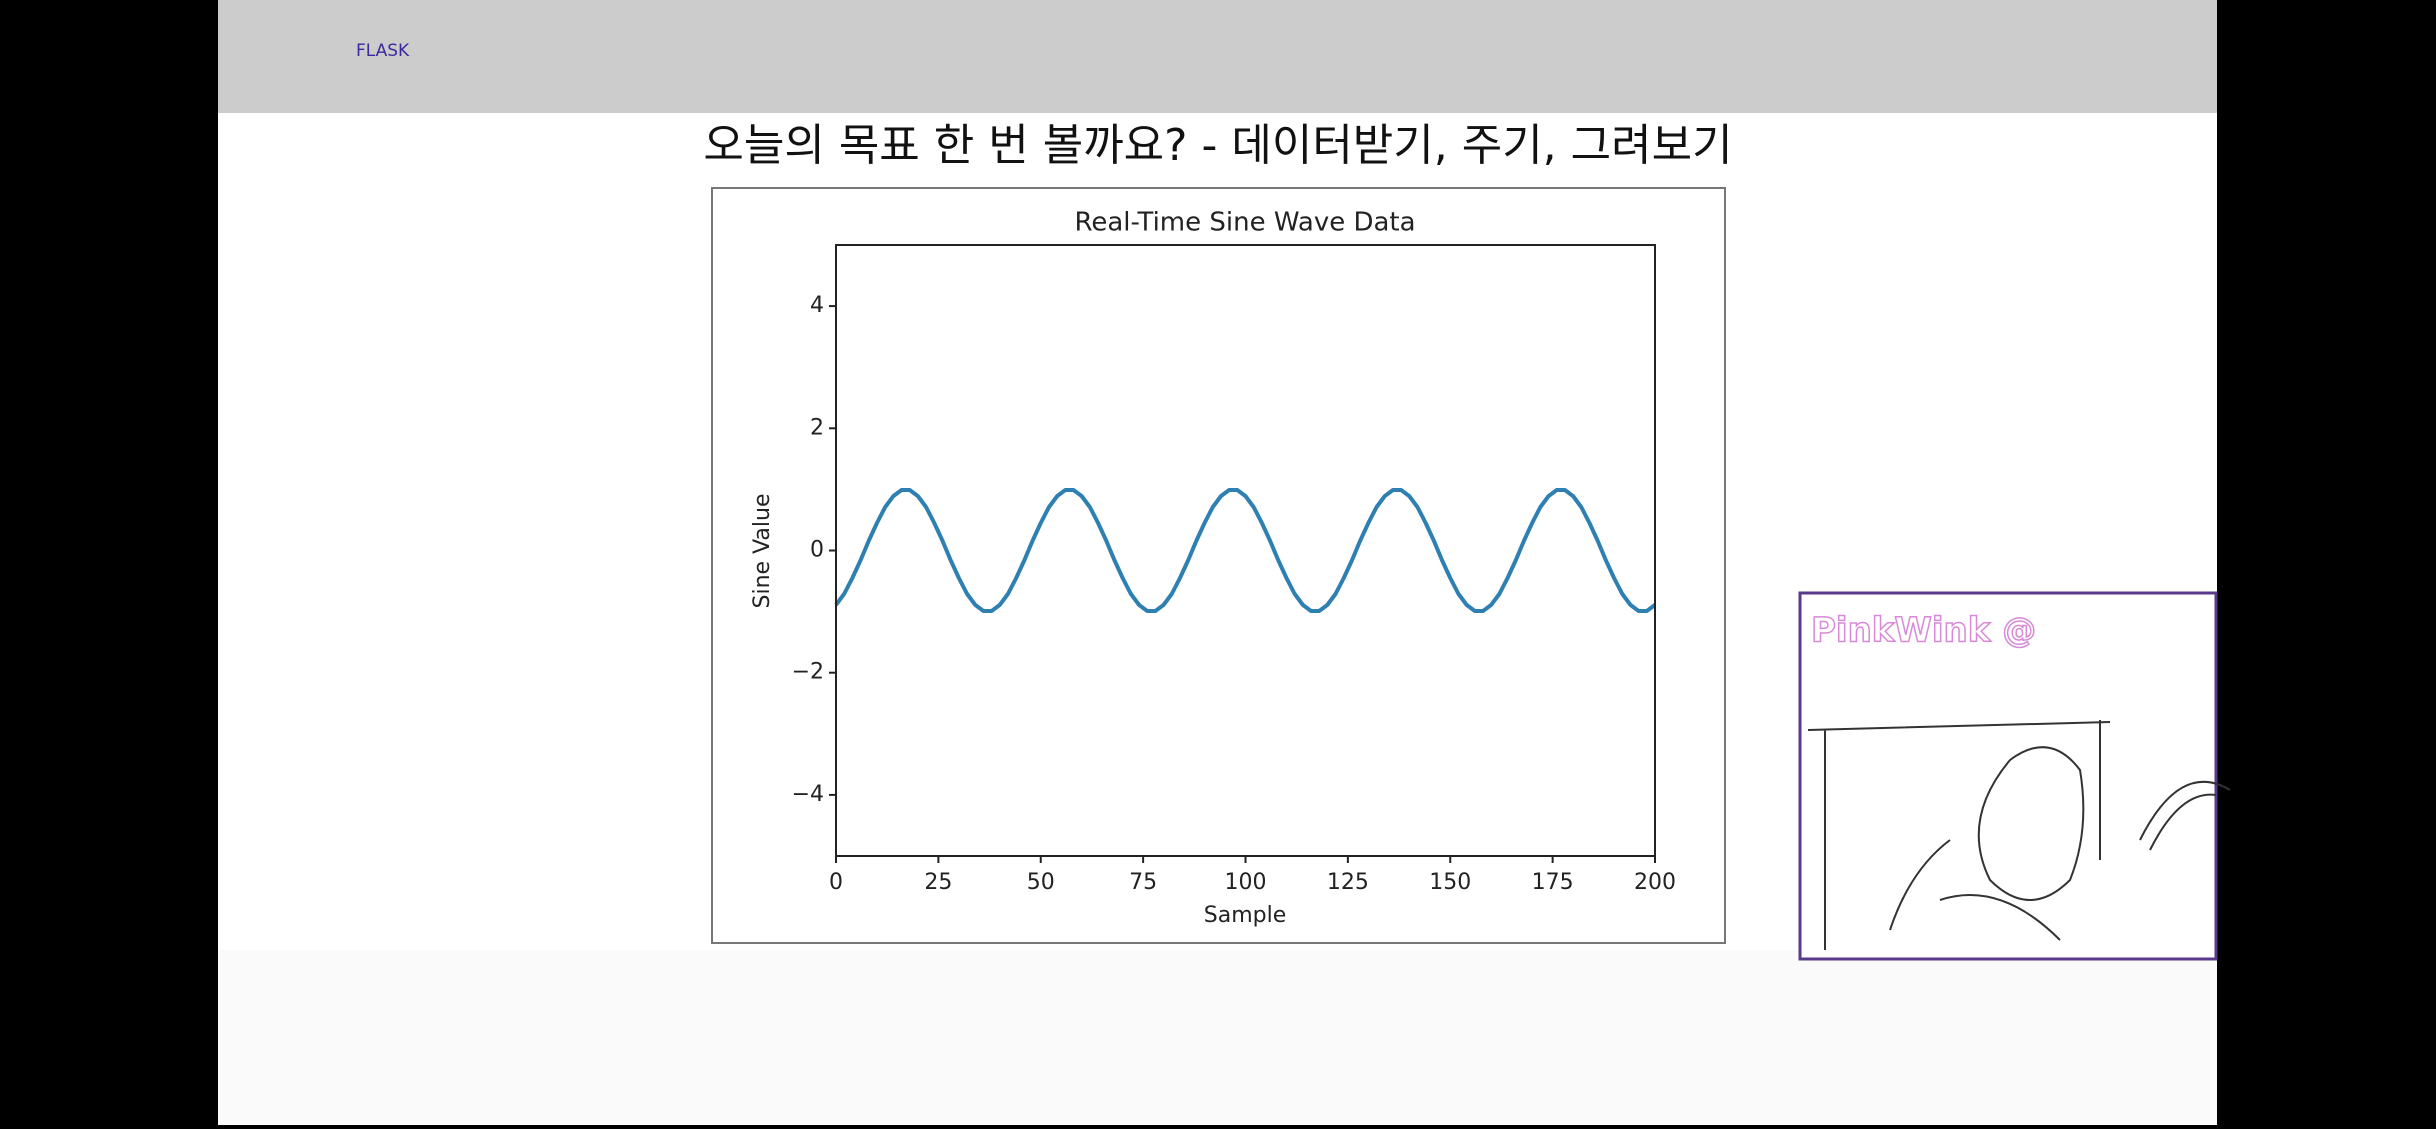 This screenshot has height=1129, width=2436. What do you see at coordinates (1244, 223) in the screenshot?
I see `chart-title: Real-Time Sine Wave Data` at bounding box center [1244, 223].